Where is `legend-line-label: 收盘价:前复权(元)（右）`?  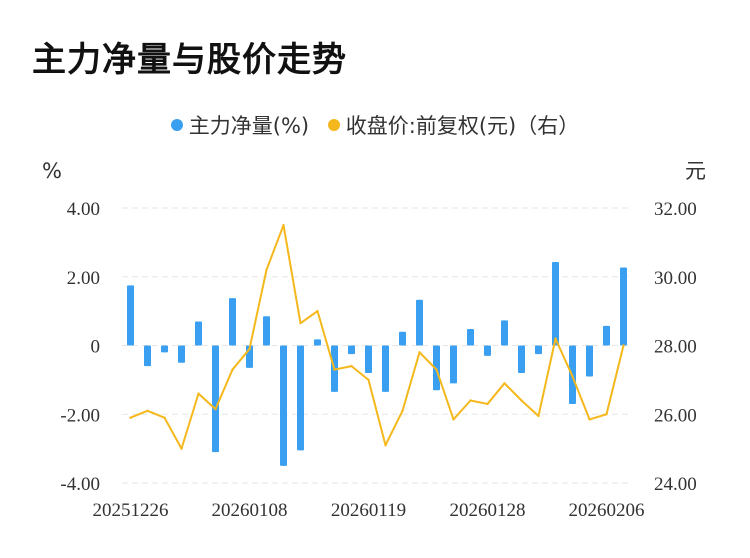
legend-line-label: 收盘价:前复权(元)（右） is located at coordinates (462, 126).